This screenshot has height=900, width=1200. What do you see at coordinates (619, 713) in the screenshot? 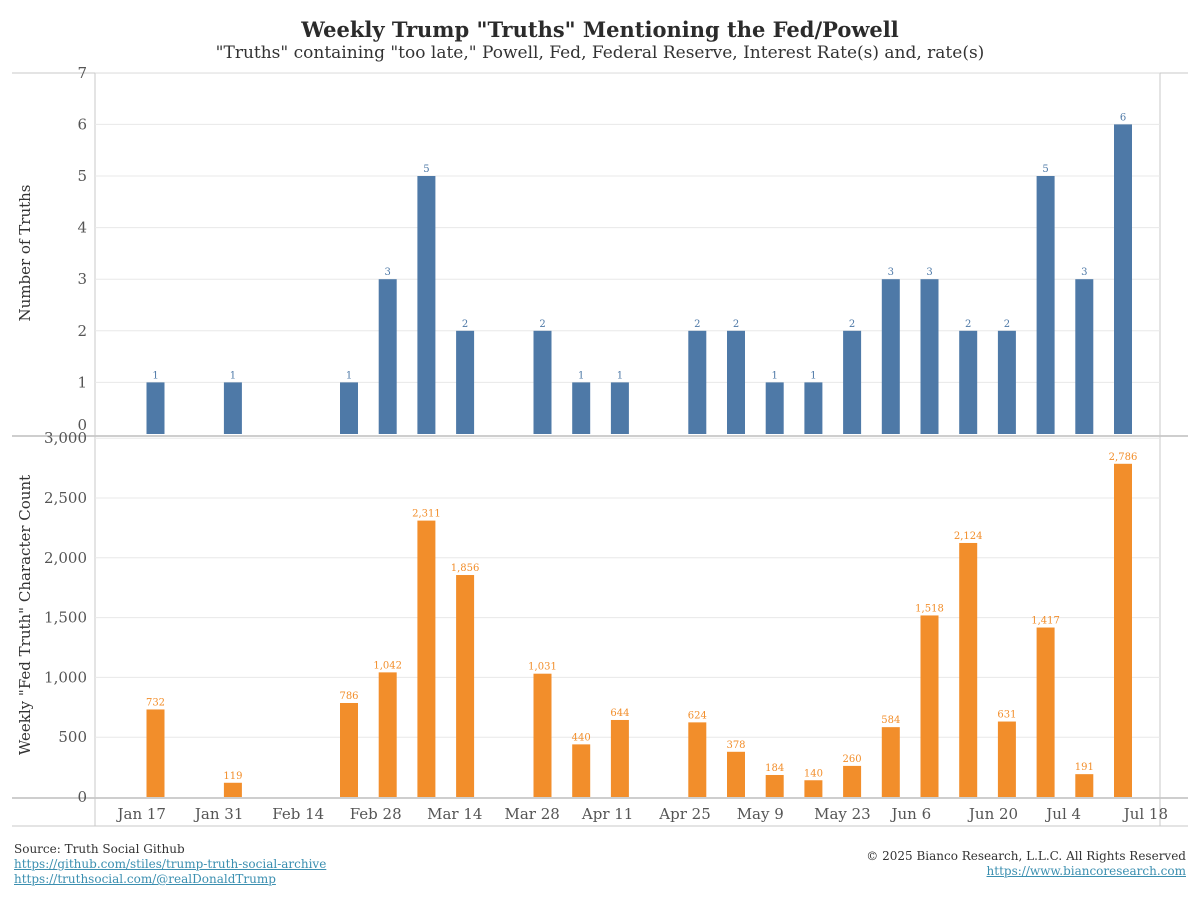
I see `data-label: 644` at bounding box center [619, 713].